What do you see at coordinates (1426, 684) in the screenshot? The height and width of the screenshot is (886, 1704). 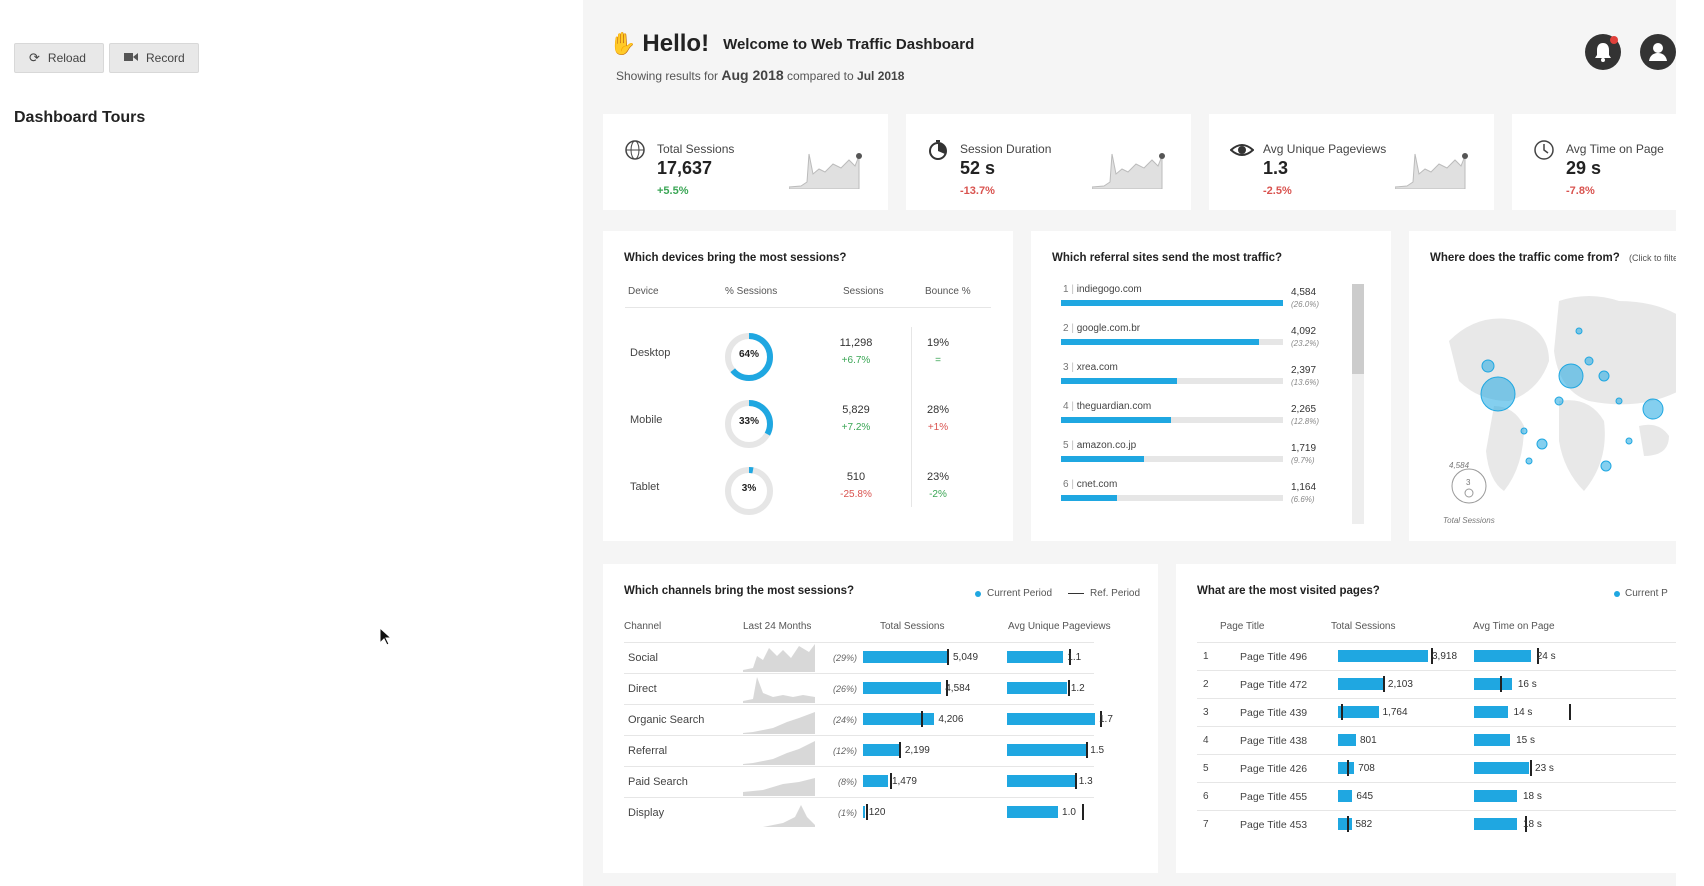 I see `page-row: 2 Page Title 472 2,103 16 s` at bounding box center [1426, 684].